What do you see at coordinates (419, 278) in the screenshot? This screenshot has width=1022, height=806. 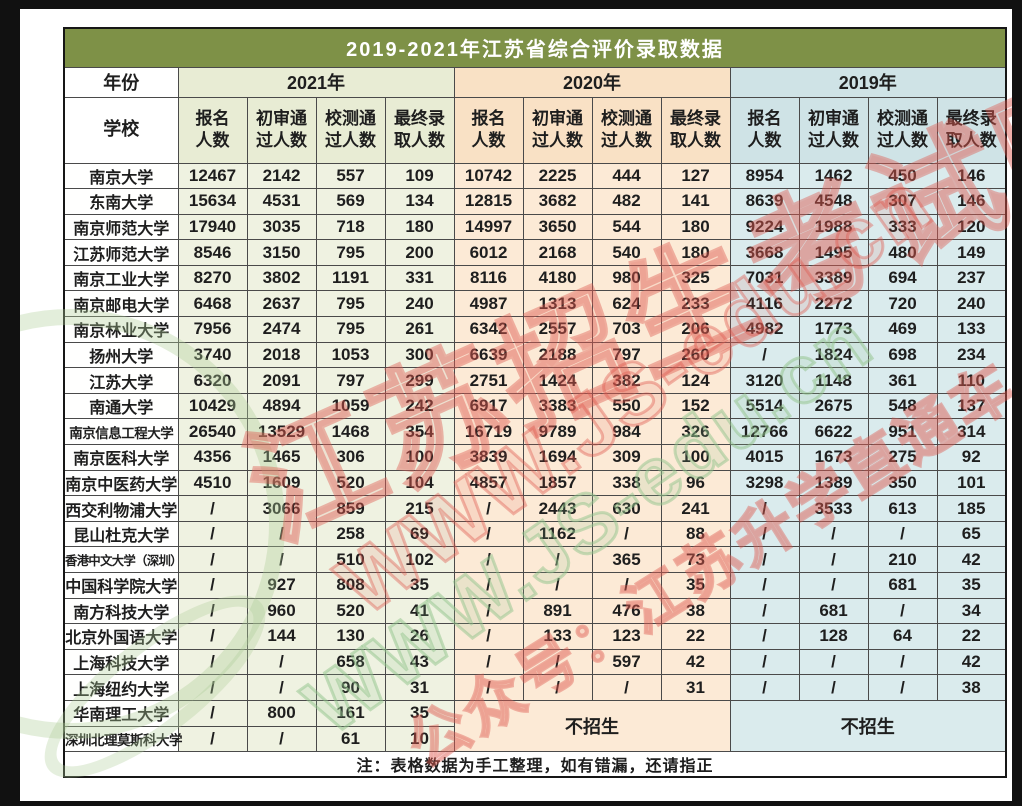 I see `value-cell: 331` at bounding box center [419, 278].